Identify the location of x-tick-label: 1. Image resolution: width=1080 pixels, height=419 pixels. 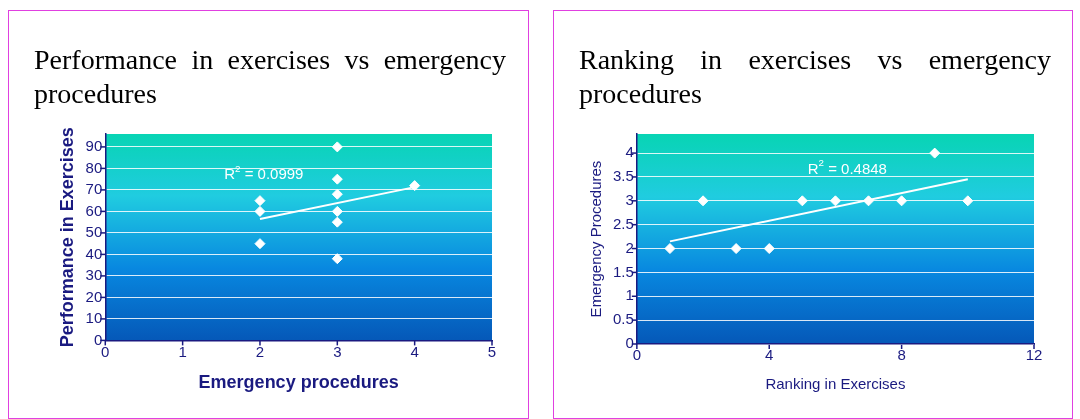
(182, 351).